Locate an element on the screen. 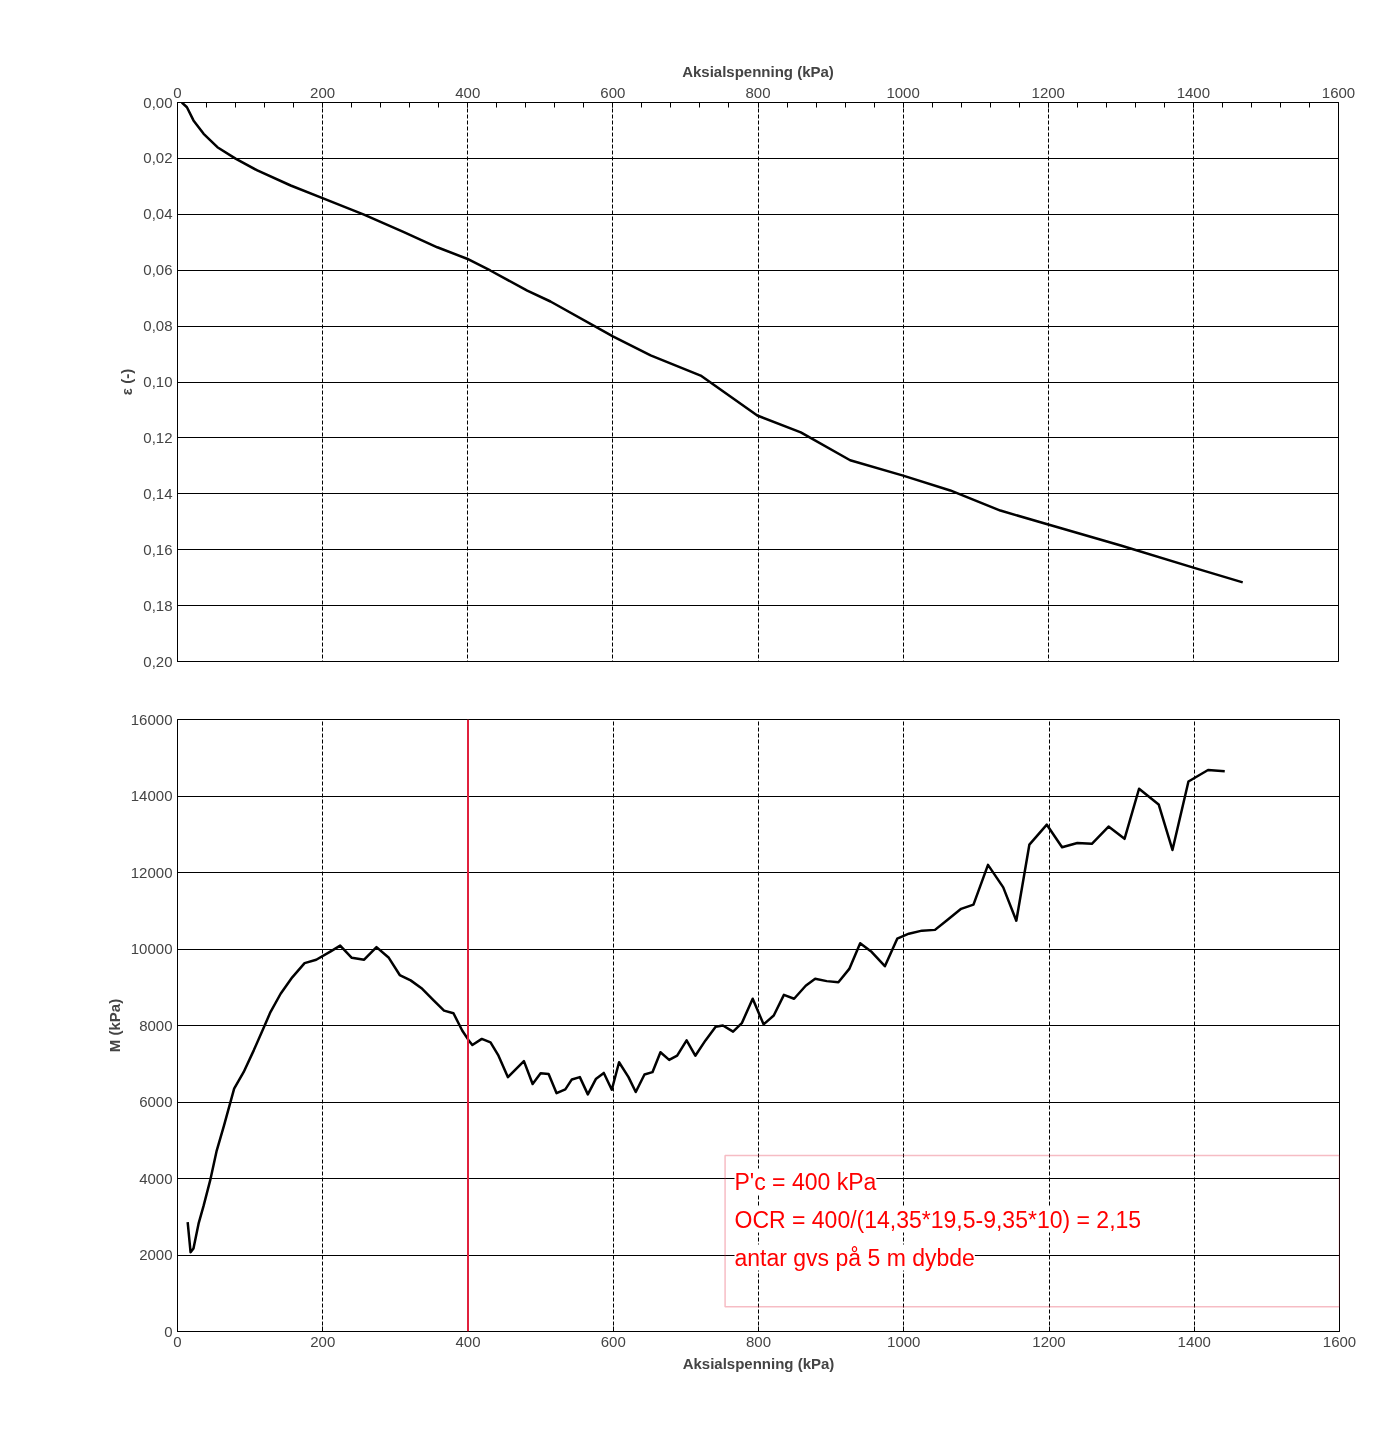 This screenshot has width=1383, height=1439. y-tick-label: 0,16 is located at coordinates (158, 549).